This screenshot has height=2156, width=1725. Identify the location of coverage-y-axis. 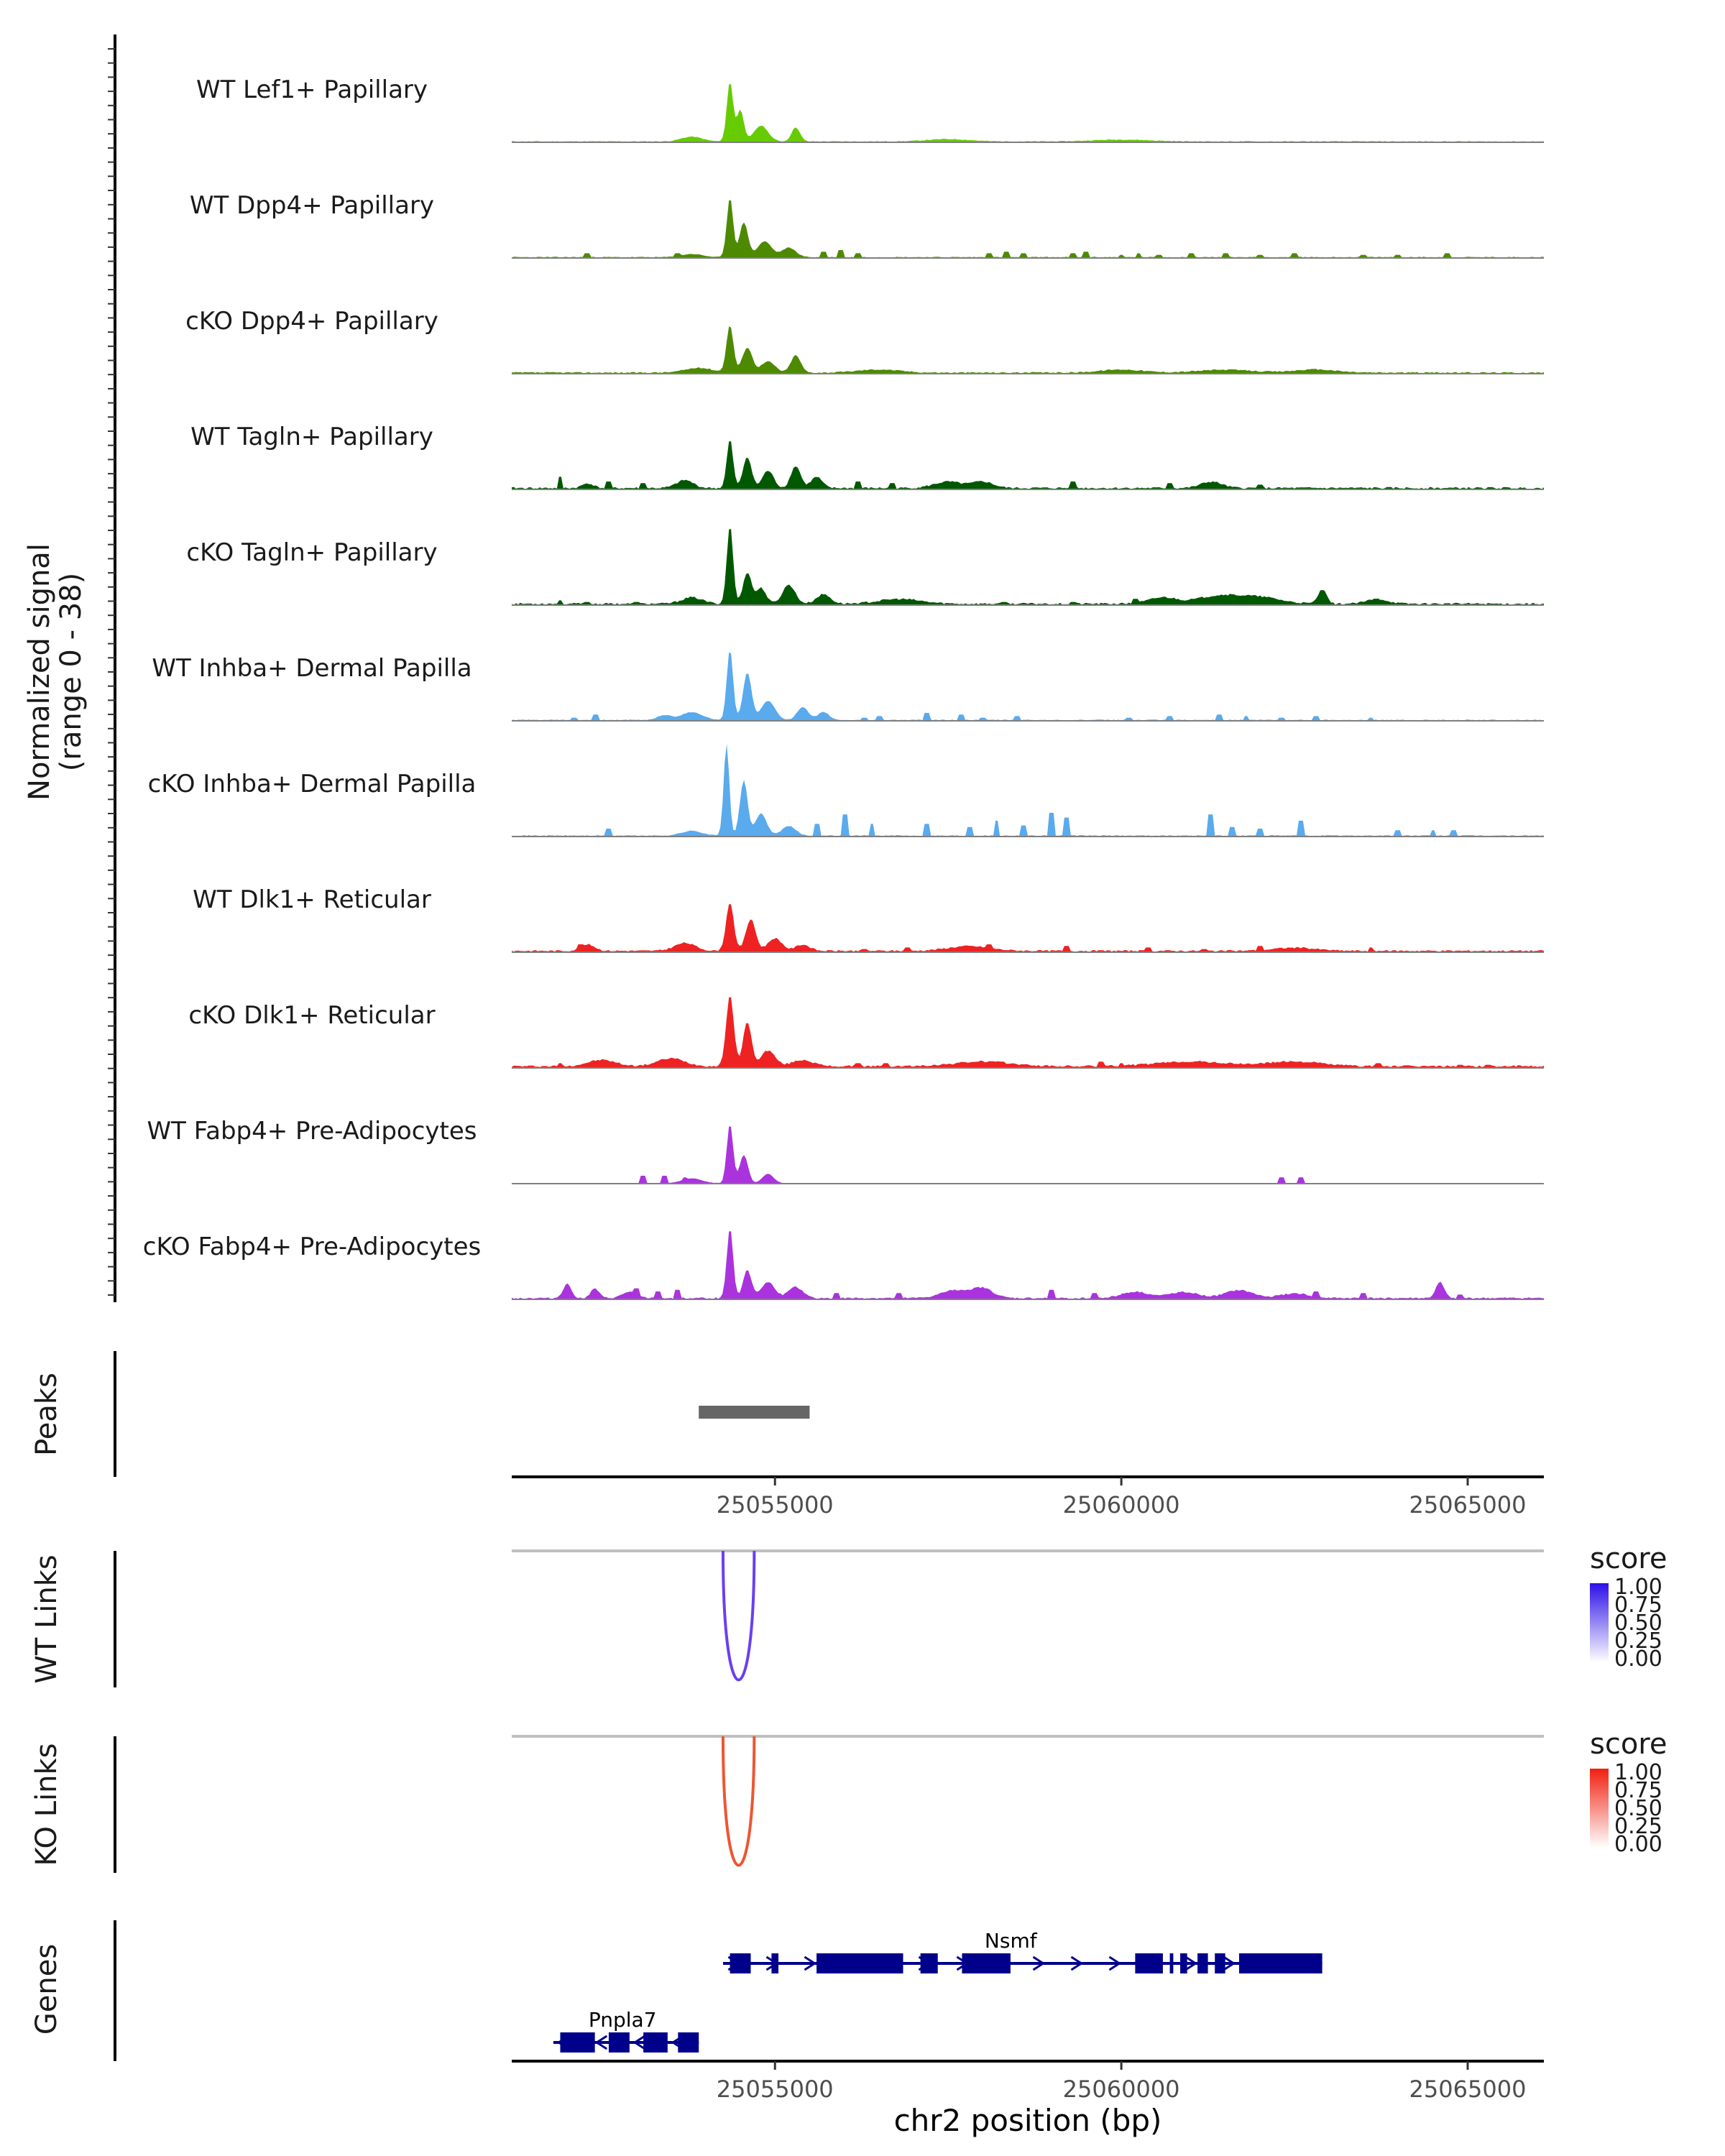
(112, 668).